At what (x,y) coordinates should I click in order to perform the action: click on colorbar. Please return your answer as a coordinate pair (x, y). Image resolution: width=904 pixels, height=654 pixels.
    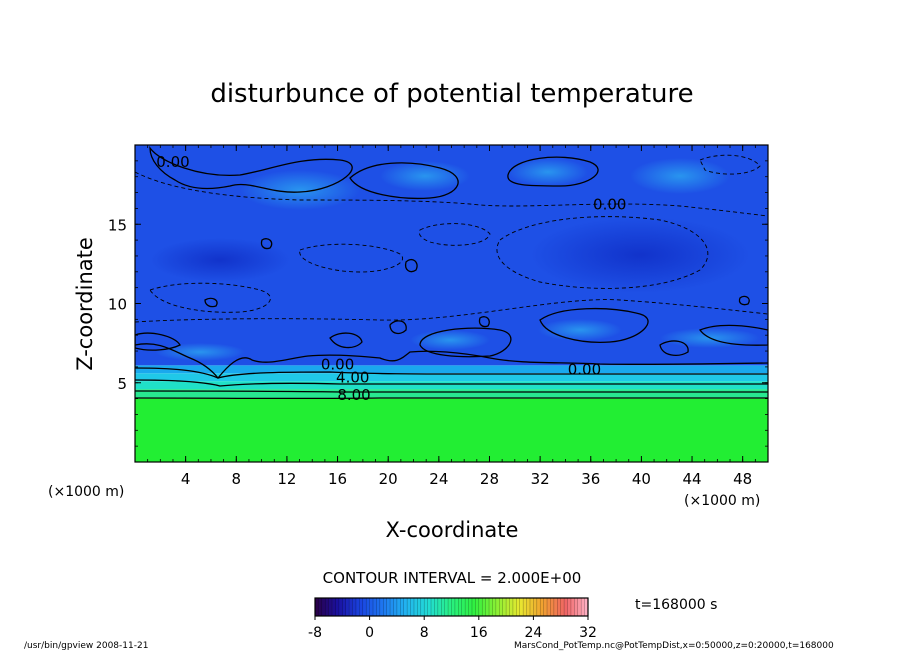
    Looking at the image, I should click on (451, 607).